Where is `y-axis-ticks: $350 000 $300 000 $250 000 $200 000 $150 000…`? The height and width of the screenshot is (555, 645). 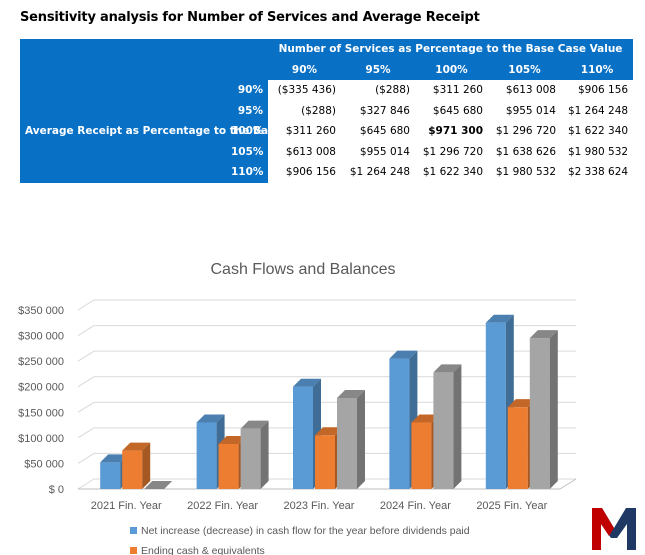 y-axis-ticks: $350 000 $300 000 $250 000 $200 000 $150 000… is located at coordinates (41, 400).